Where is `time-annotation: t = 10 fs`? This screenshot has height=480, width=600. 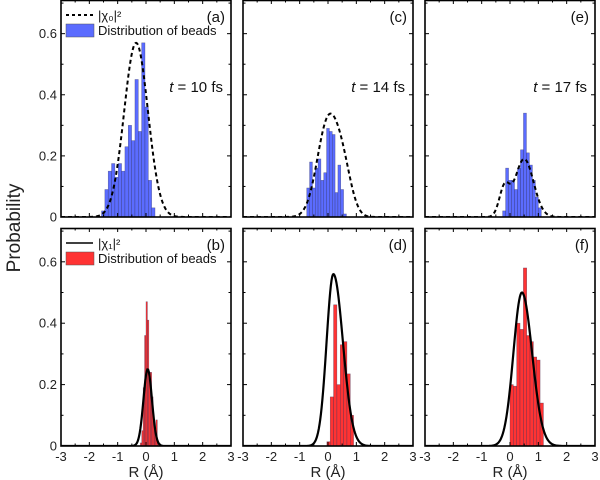
time-annotation: t = 10 fs is located at coordinates (196, 87).